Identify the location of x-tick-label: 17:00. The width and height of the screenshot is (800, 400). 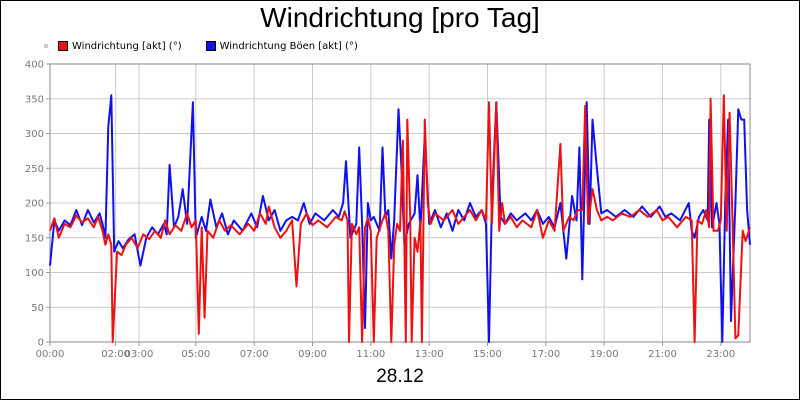
(545, 354).